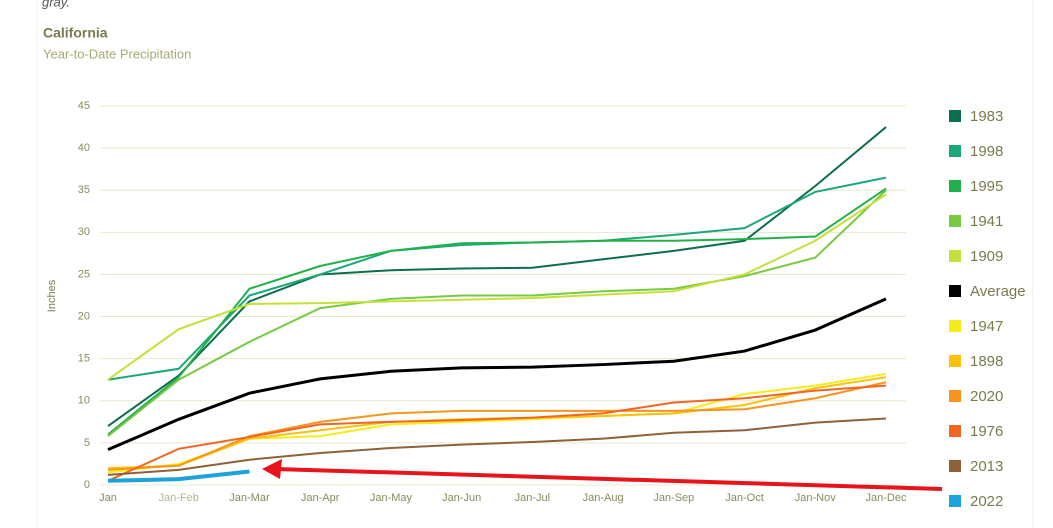 The image size is (1053, 528). What do you see at coordinates (272, 469) in the screenshot?
I see `arrow-head` at bounding box center [272, 469].